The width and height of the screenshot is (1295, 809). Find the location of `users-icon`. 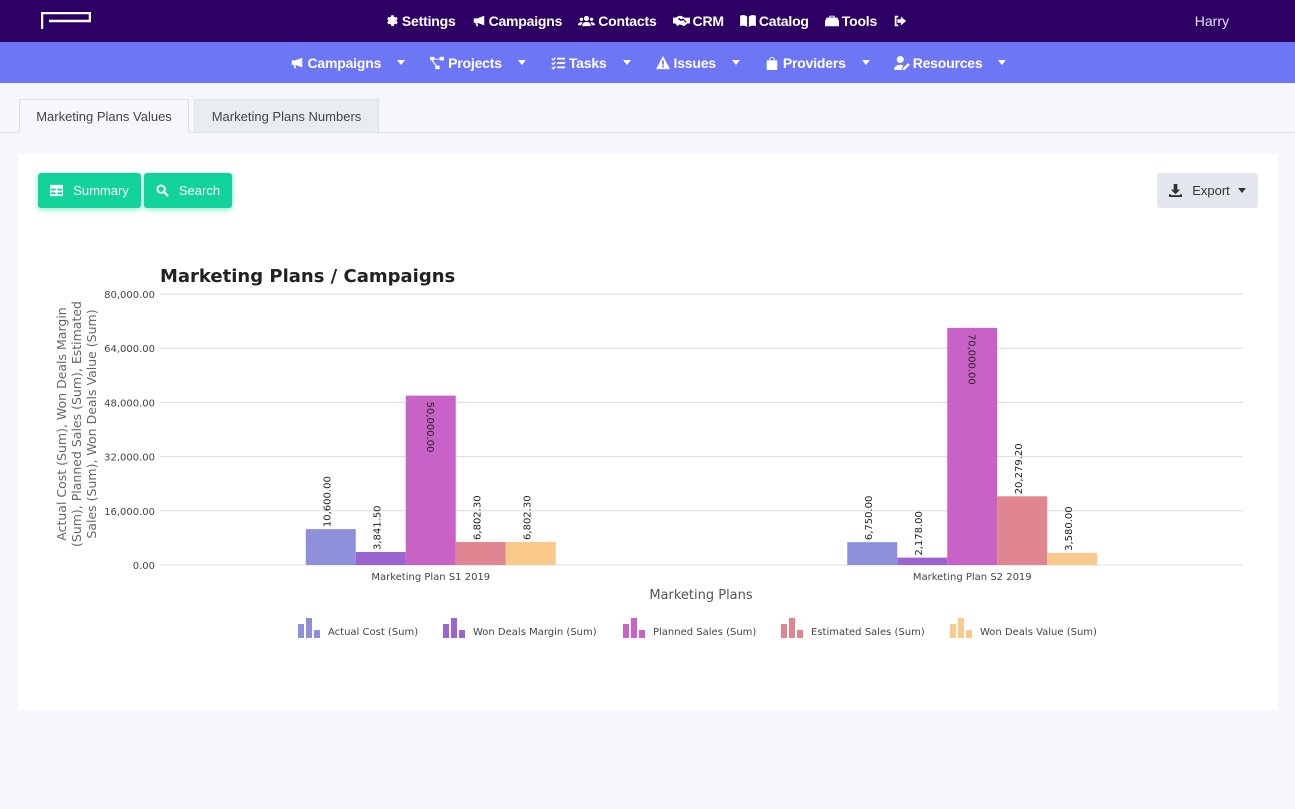

users-icon is located at coordinates (587, 21).